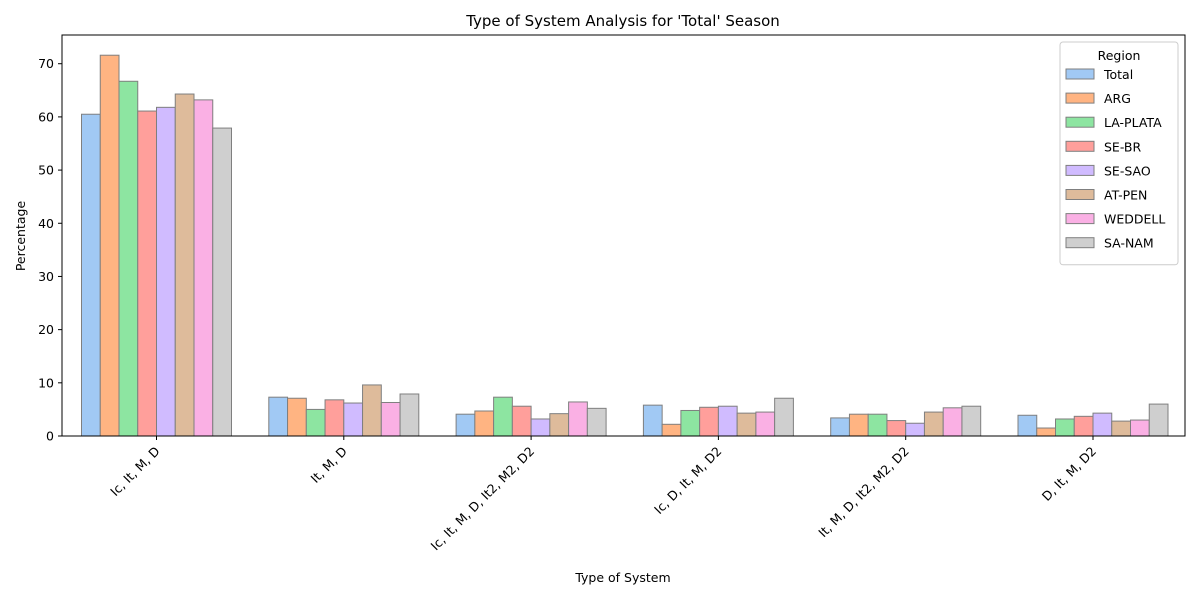 The height and width of the screenshot is (600, 1200). I want to click on legend-label-se-sao: SE-SAO, so click(1127, 170).